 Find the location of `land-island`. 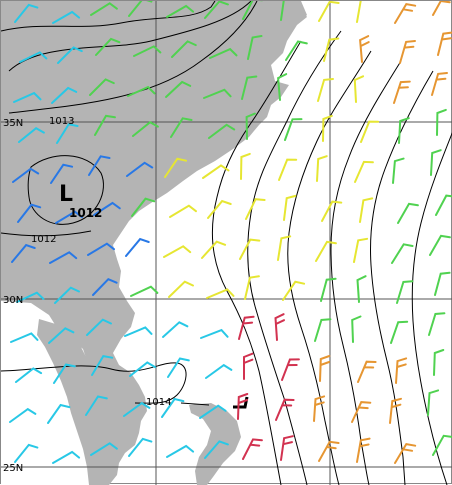

land-island is located at coordinates (215, 444).